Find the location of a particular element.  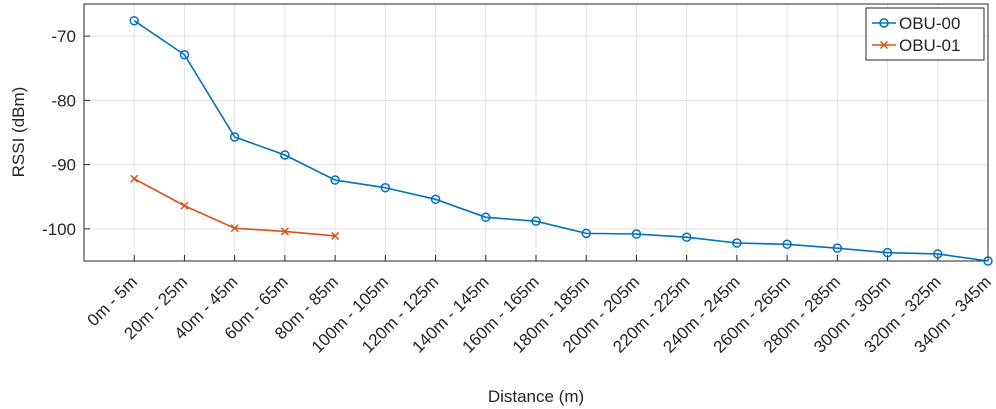

legend-label: OBU-01 is located at coordinates (929, 45).